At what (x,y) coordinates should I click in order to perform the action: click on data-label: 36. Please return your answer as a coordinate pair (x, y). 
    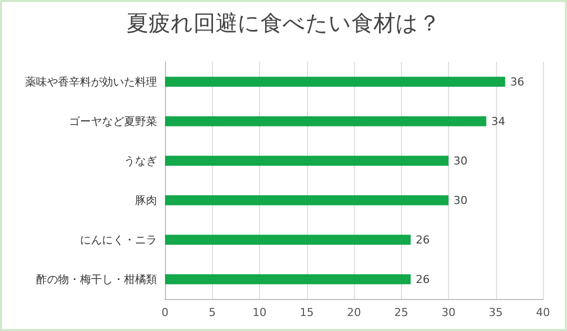
    Looking at the image, I should click on (517, 81).